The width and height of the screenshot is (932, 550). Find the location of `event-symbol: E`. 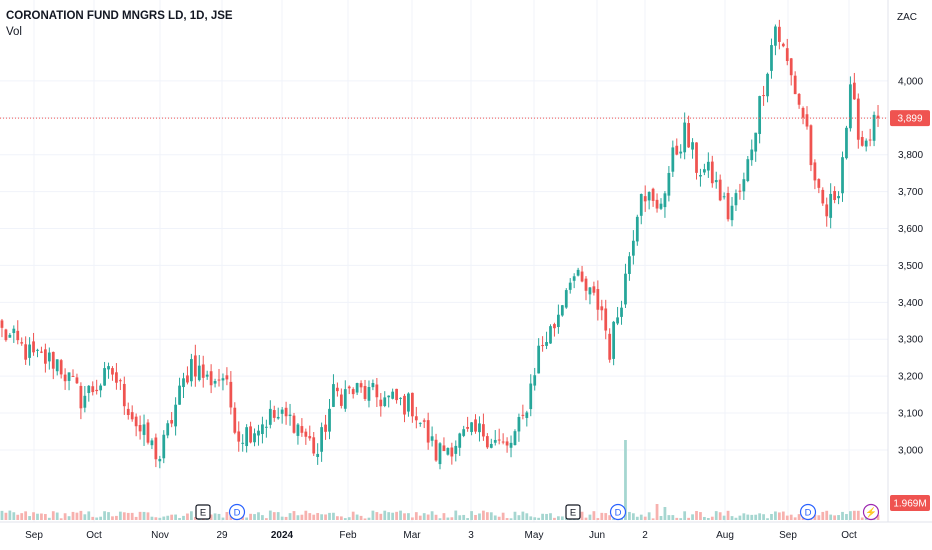

event-symbol: E is located at coordinates (203, 513).